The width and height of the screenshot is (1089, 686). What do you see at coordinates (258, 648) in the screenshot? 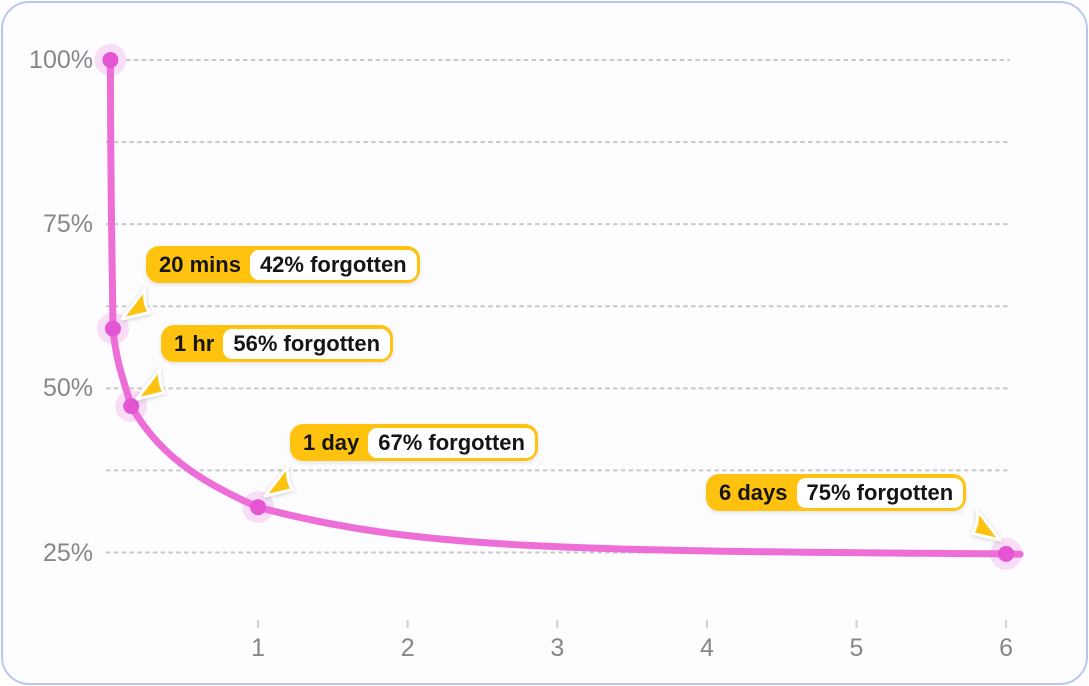
I see `x-axis-label: 1` at bounding box center [258, 648].